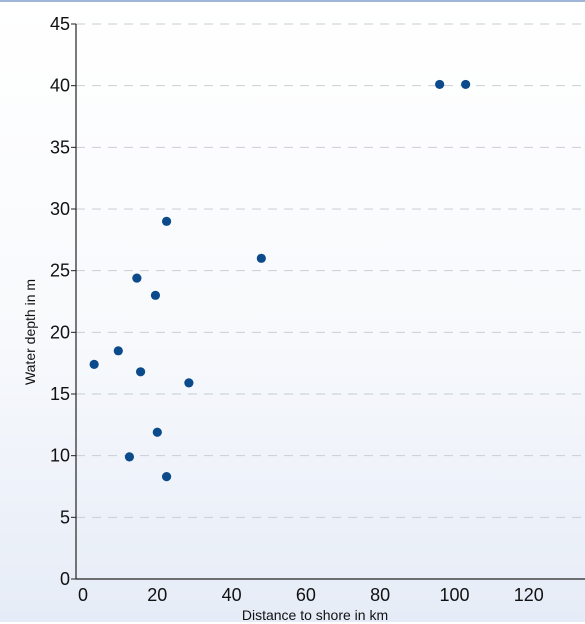 This screenshot has width=585, height=624. Describe the element at coordinates (60, 394) in the screenshot. I see `y-tick-label-15: 15` at that location.